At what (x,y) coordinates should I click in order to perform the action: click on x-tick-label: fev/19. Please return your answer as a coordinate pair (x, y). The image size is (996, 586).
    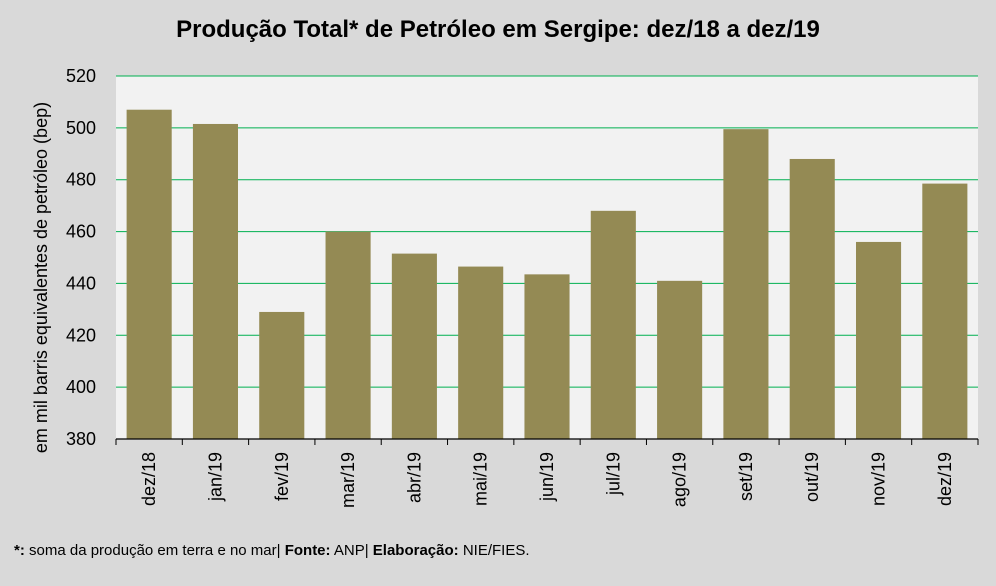
    Looking at the image, I should click on (282, 476).